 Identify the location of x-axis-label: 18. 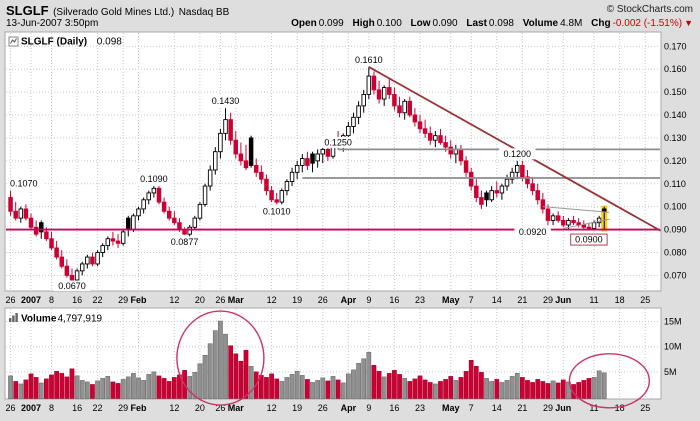
(620, 300).